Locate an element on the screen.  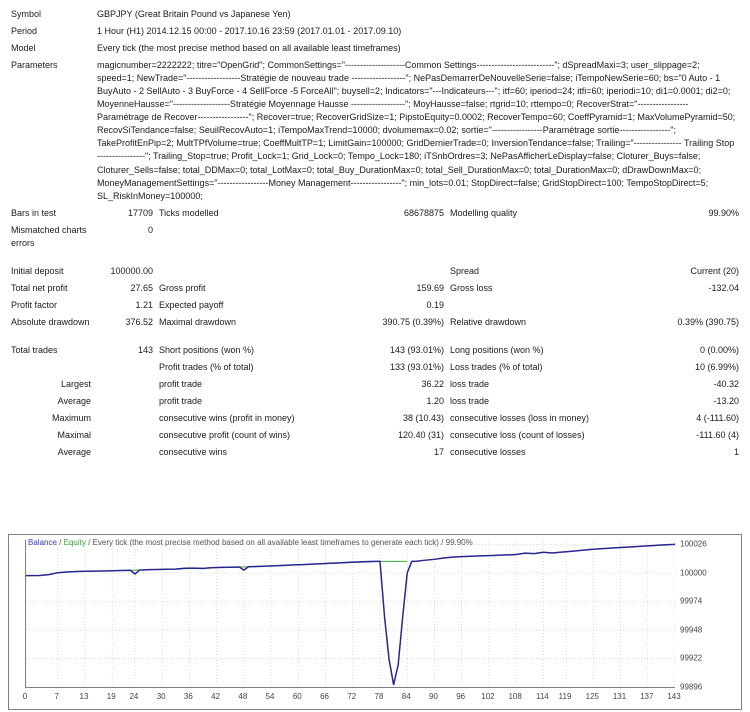
absolute-drawdown-value: 376.52 is located at coordinates (139, 321).